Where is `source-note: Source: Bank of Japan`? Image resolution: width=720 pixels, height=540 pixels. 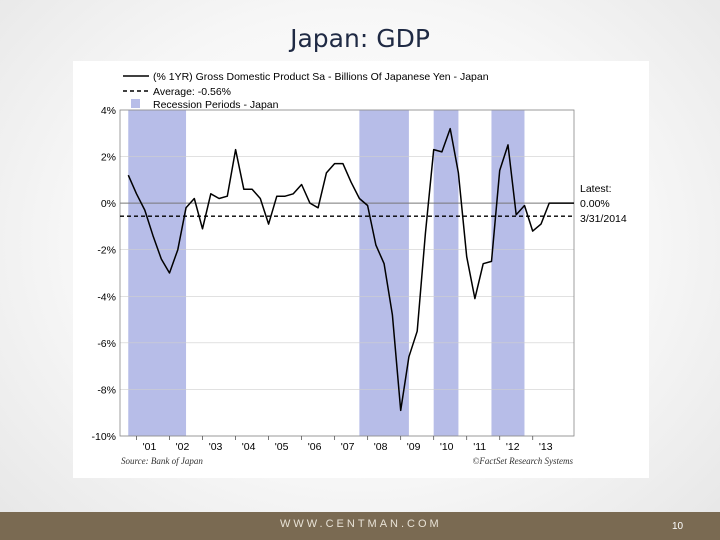 source-note: Source: Bank of Japan is located at coordinates (162, 461).